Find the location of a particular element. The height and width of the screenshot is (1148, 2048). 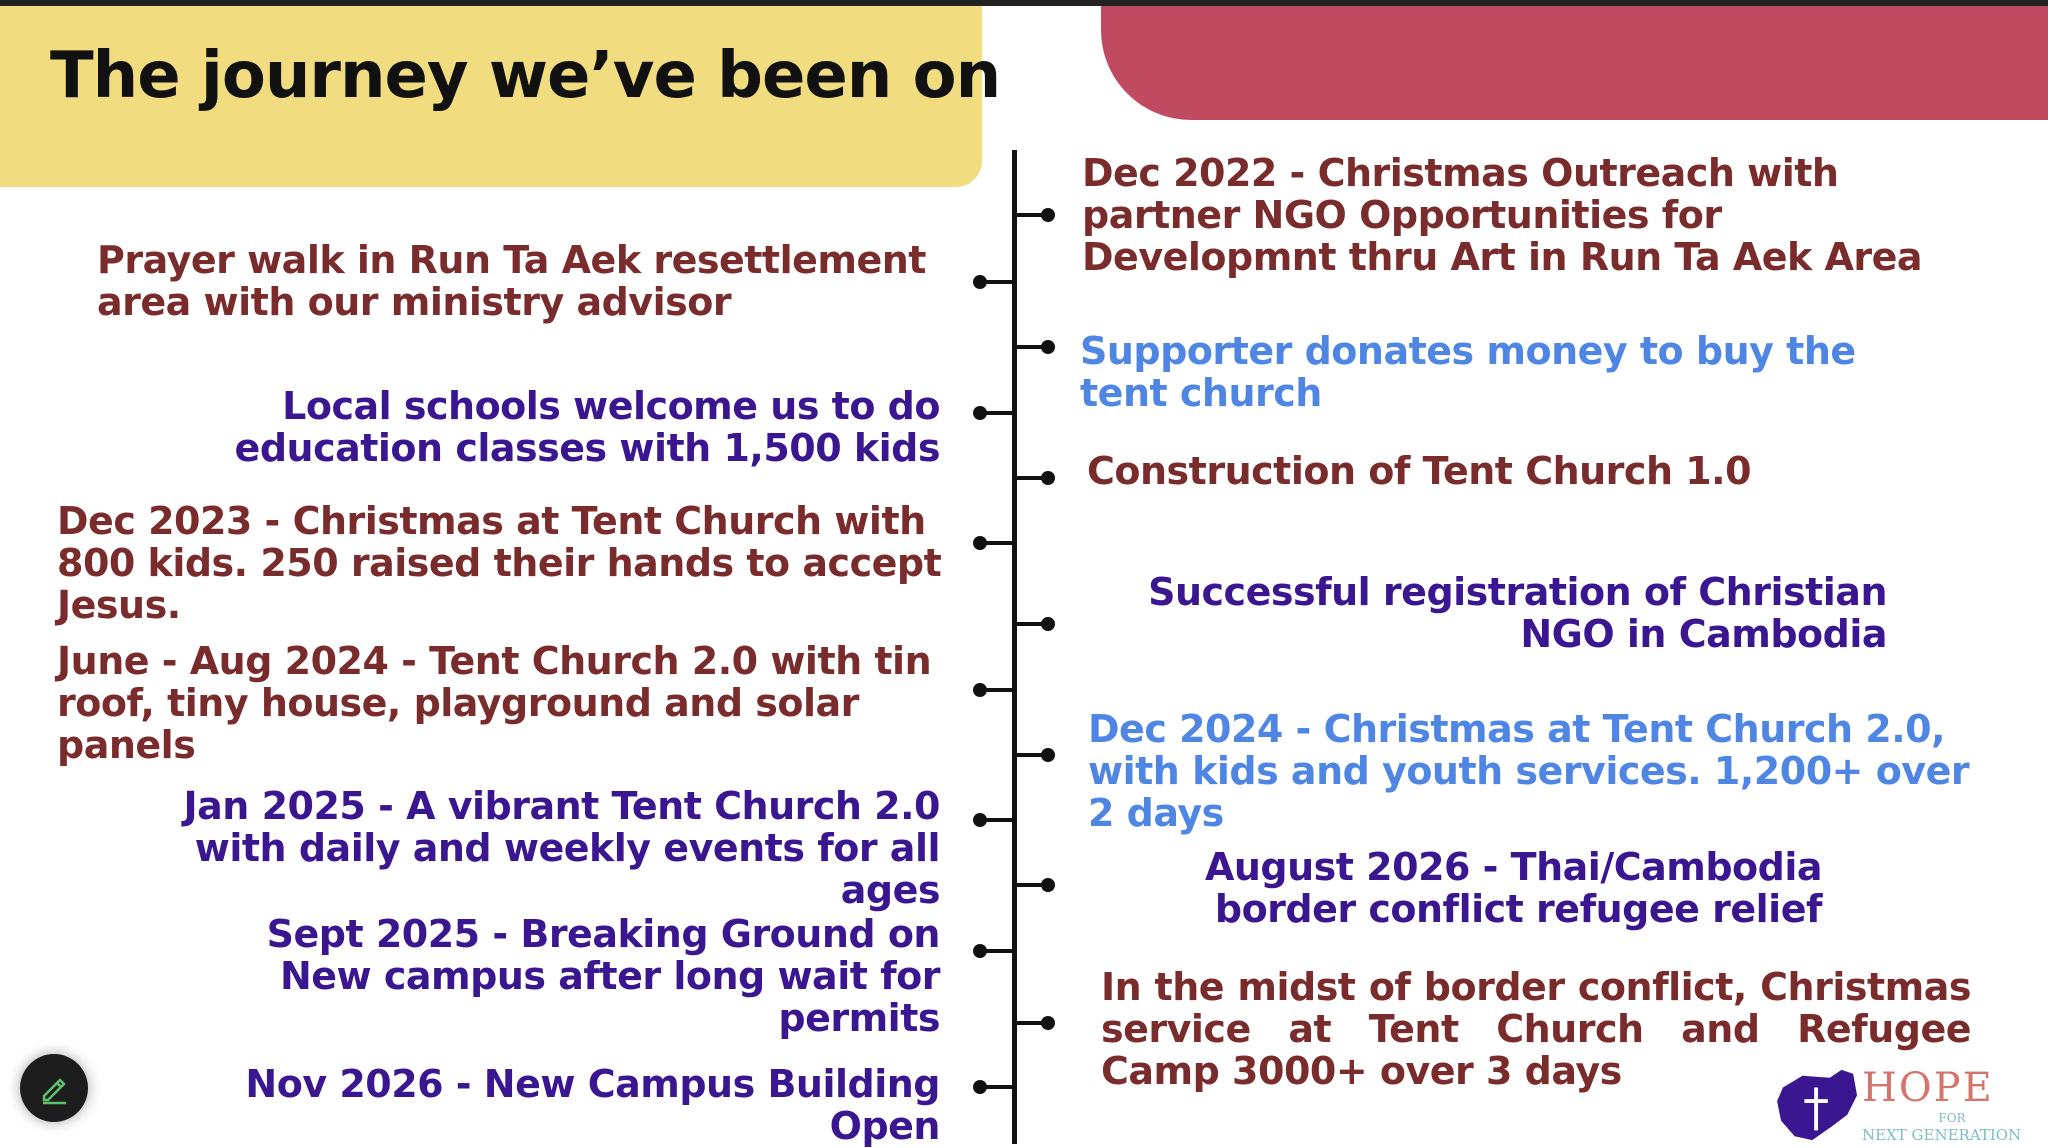

page-title: The journey we’ve been on is located at coordinates (525, 76).